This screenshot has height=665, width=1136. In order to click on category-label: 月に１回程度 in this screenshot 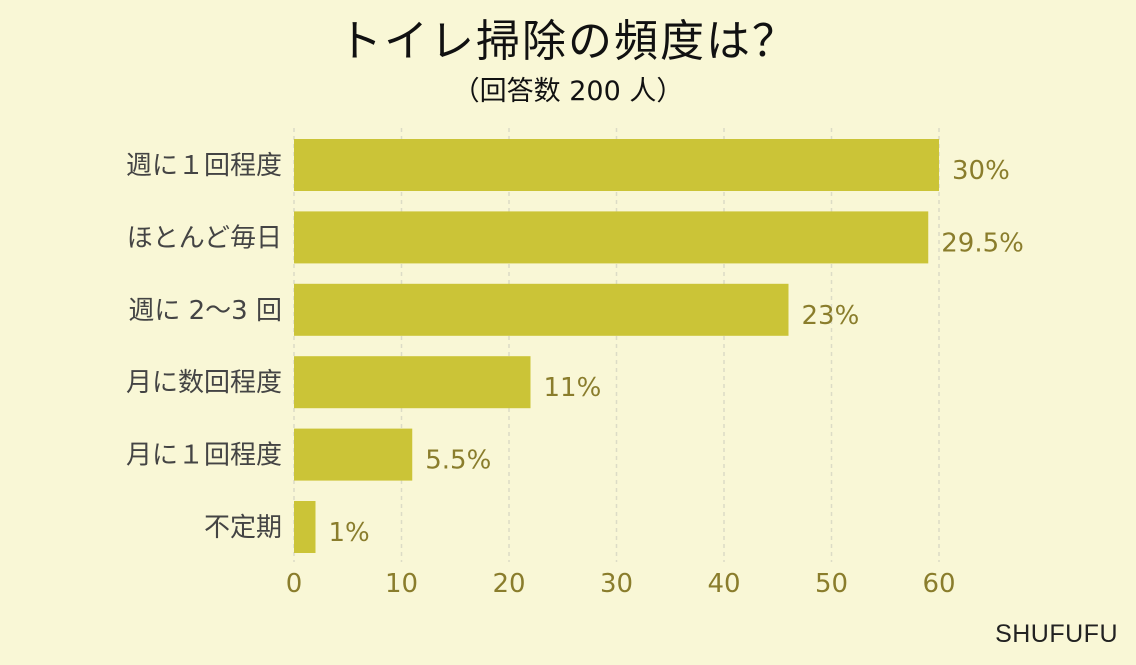, I will do `click(204, 456)`.